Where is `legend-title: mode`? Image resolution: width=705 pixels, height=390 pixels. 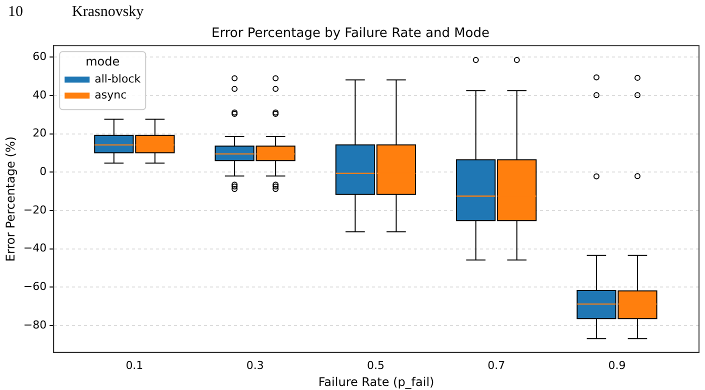 legend-title: mode is located at coordinates (103, 61).